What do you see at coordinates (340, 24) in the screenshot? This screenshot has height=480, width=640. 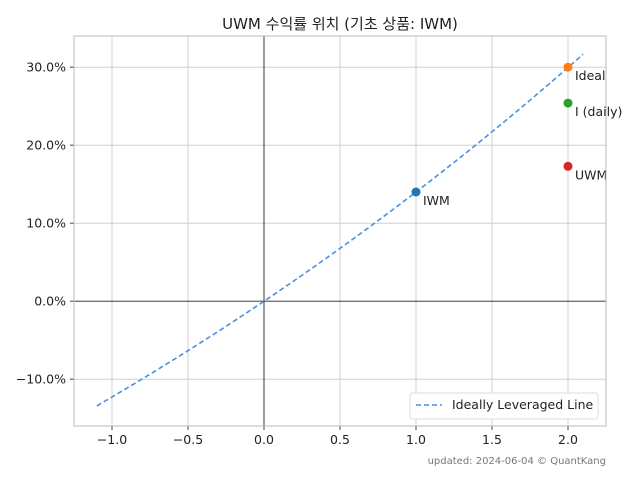 I see `chart-title: UWM 수익률 위치 (기초 상품: IWM)` at bounding box center [340, 24].